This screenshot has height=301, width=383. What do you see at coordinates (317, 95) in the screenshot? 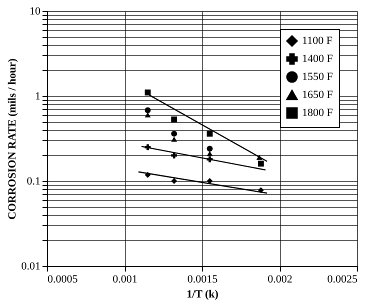
I see `legend-label: 1650 F` at bounding box center [317, 95].